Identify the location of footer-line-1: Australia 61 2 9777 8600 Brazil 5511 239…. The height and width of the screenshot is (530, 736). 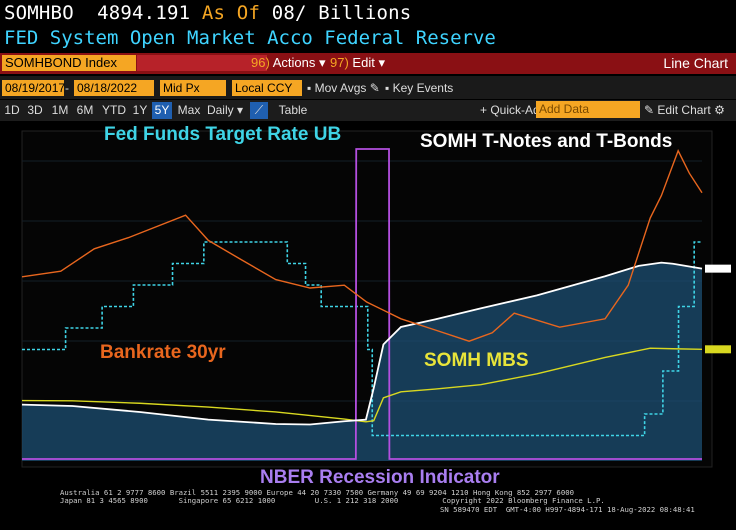
(317, 492).